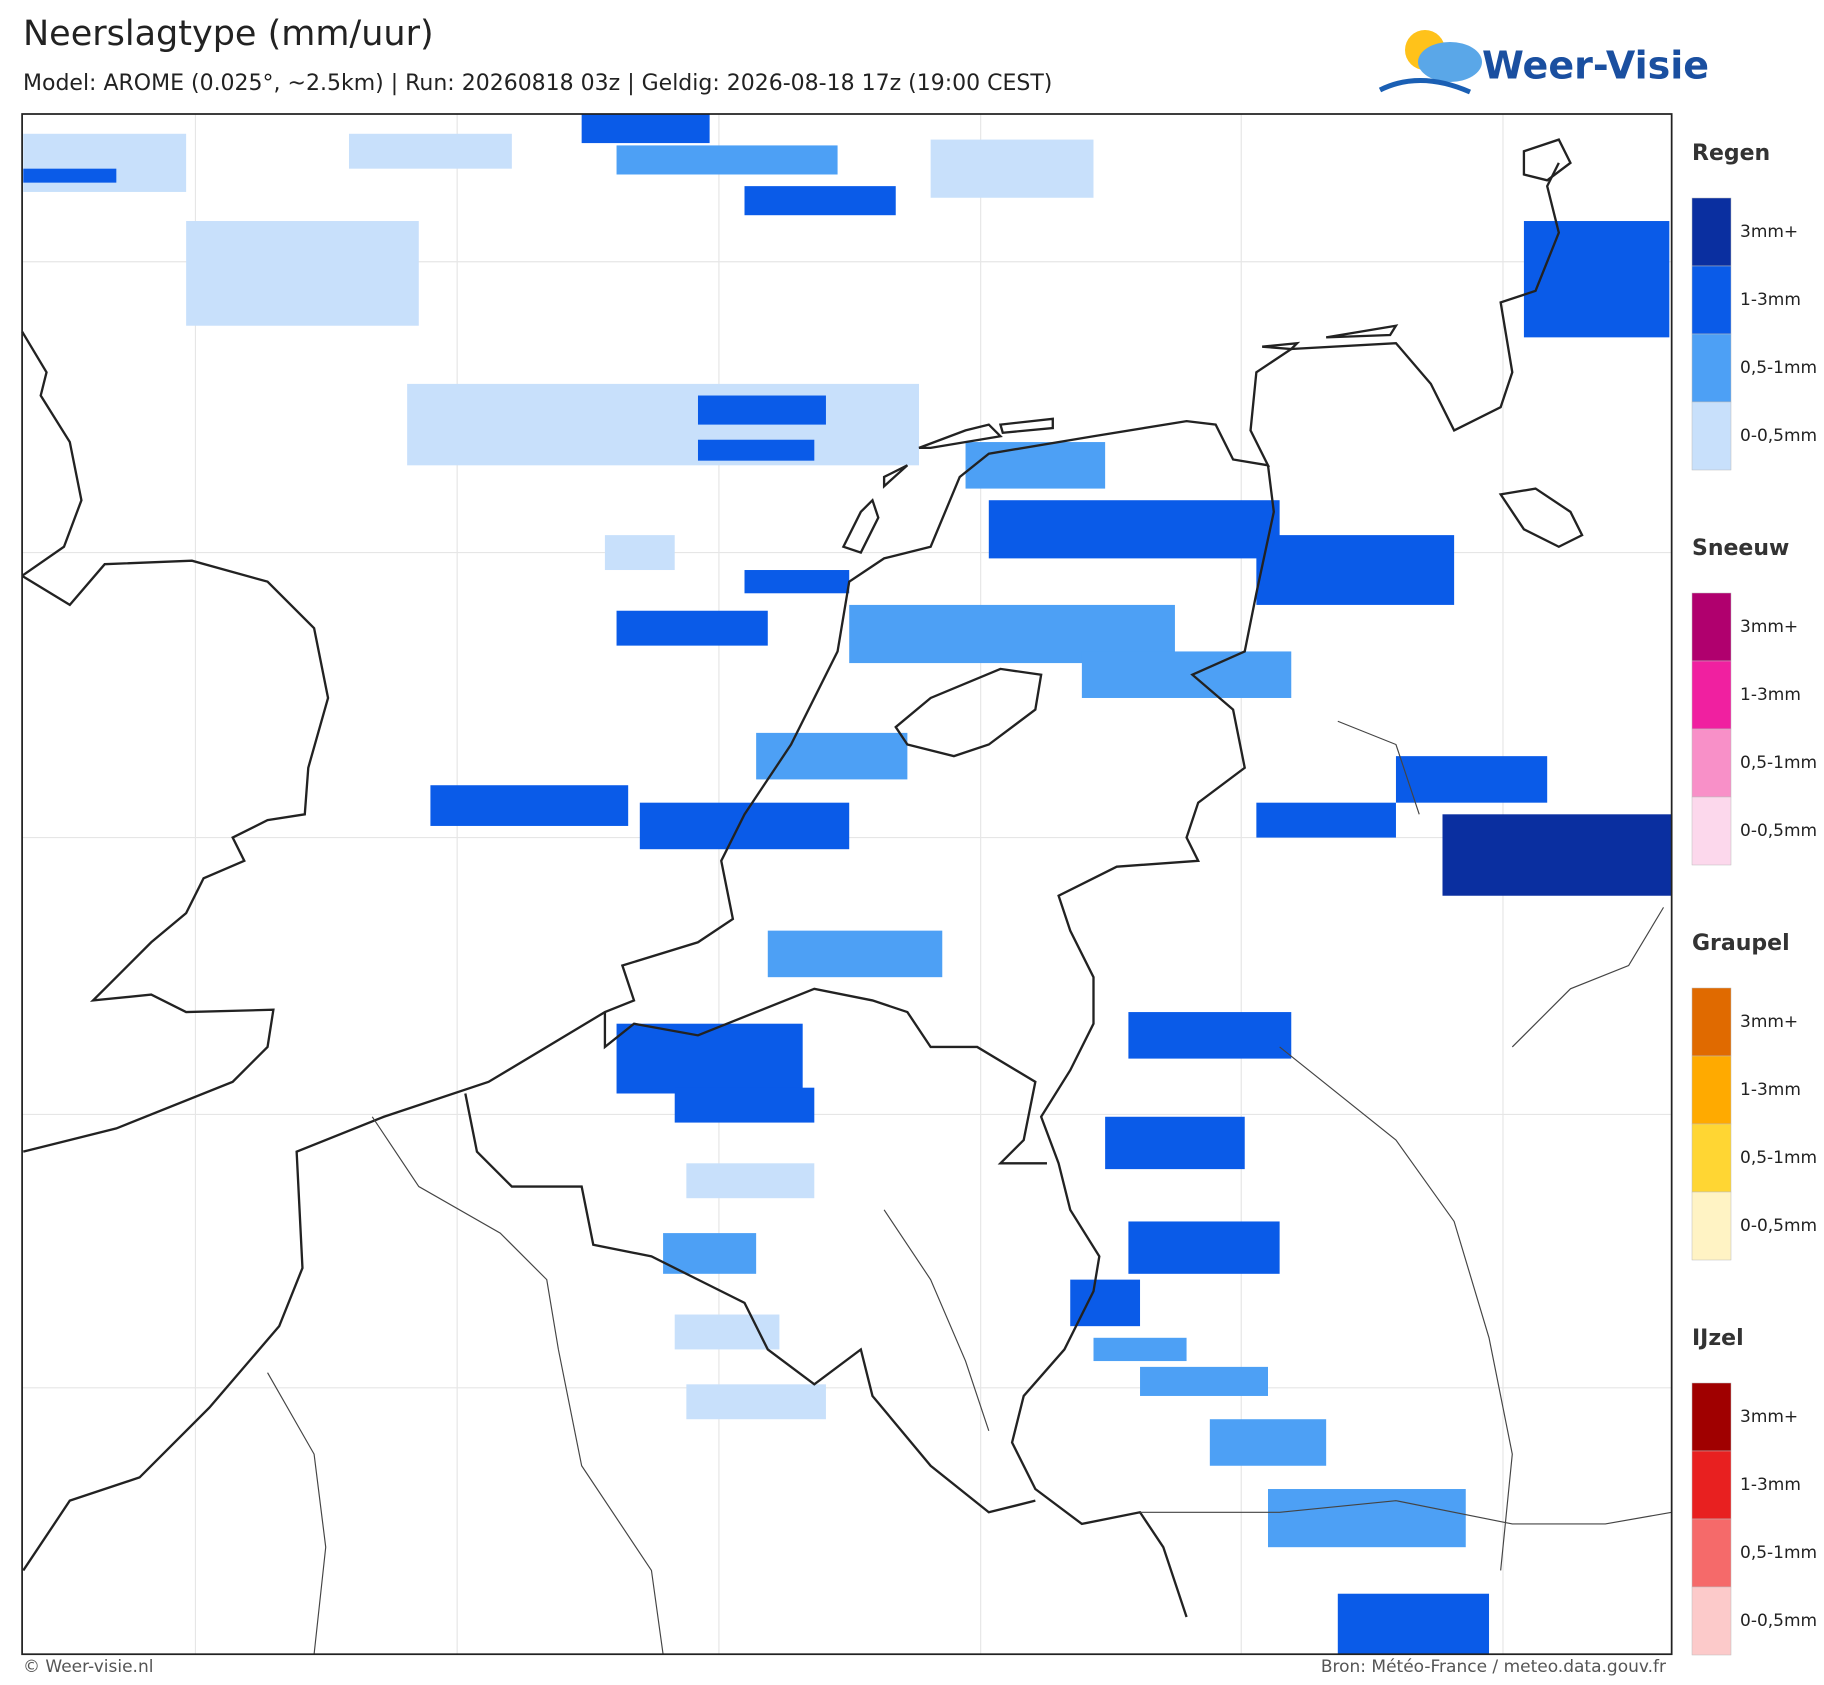 Image resolution: width=1824 pixels, height=1685 pixels. Describe the element at coordinates (1718, 1338) in the screenshot. I see `legend-title: IJzel` at that location.